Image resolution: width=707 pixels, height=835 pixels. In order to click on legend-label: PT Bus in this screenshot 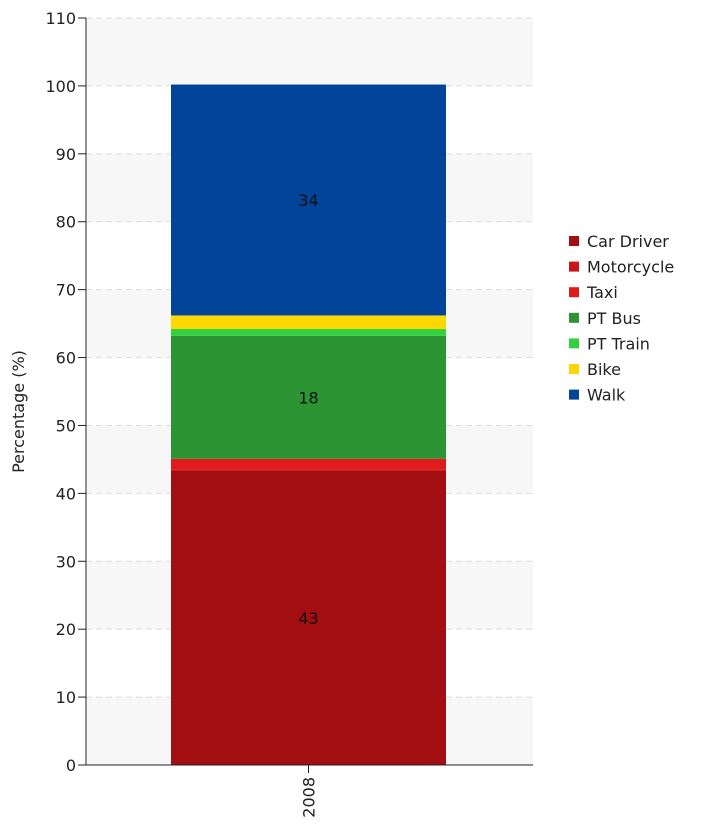, I will do `click(614, 318)`.